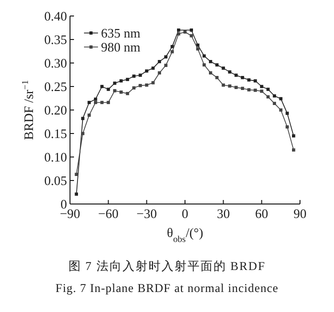 Image resolution: width=334 pixels, height=312 pixels. I want to click on x-tick-label: −60, so click(108, 213).